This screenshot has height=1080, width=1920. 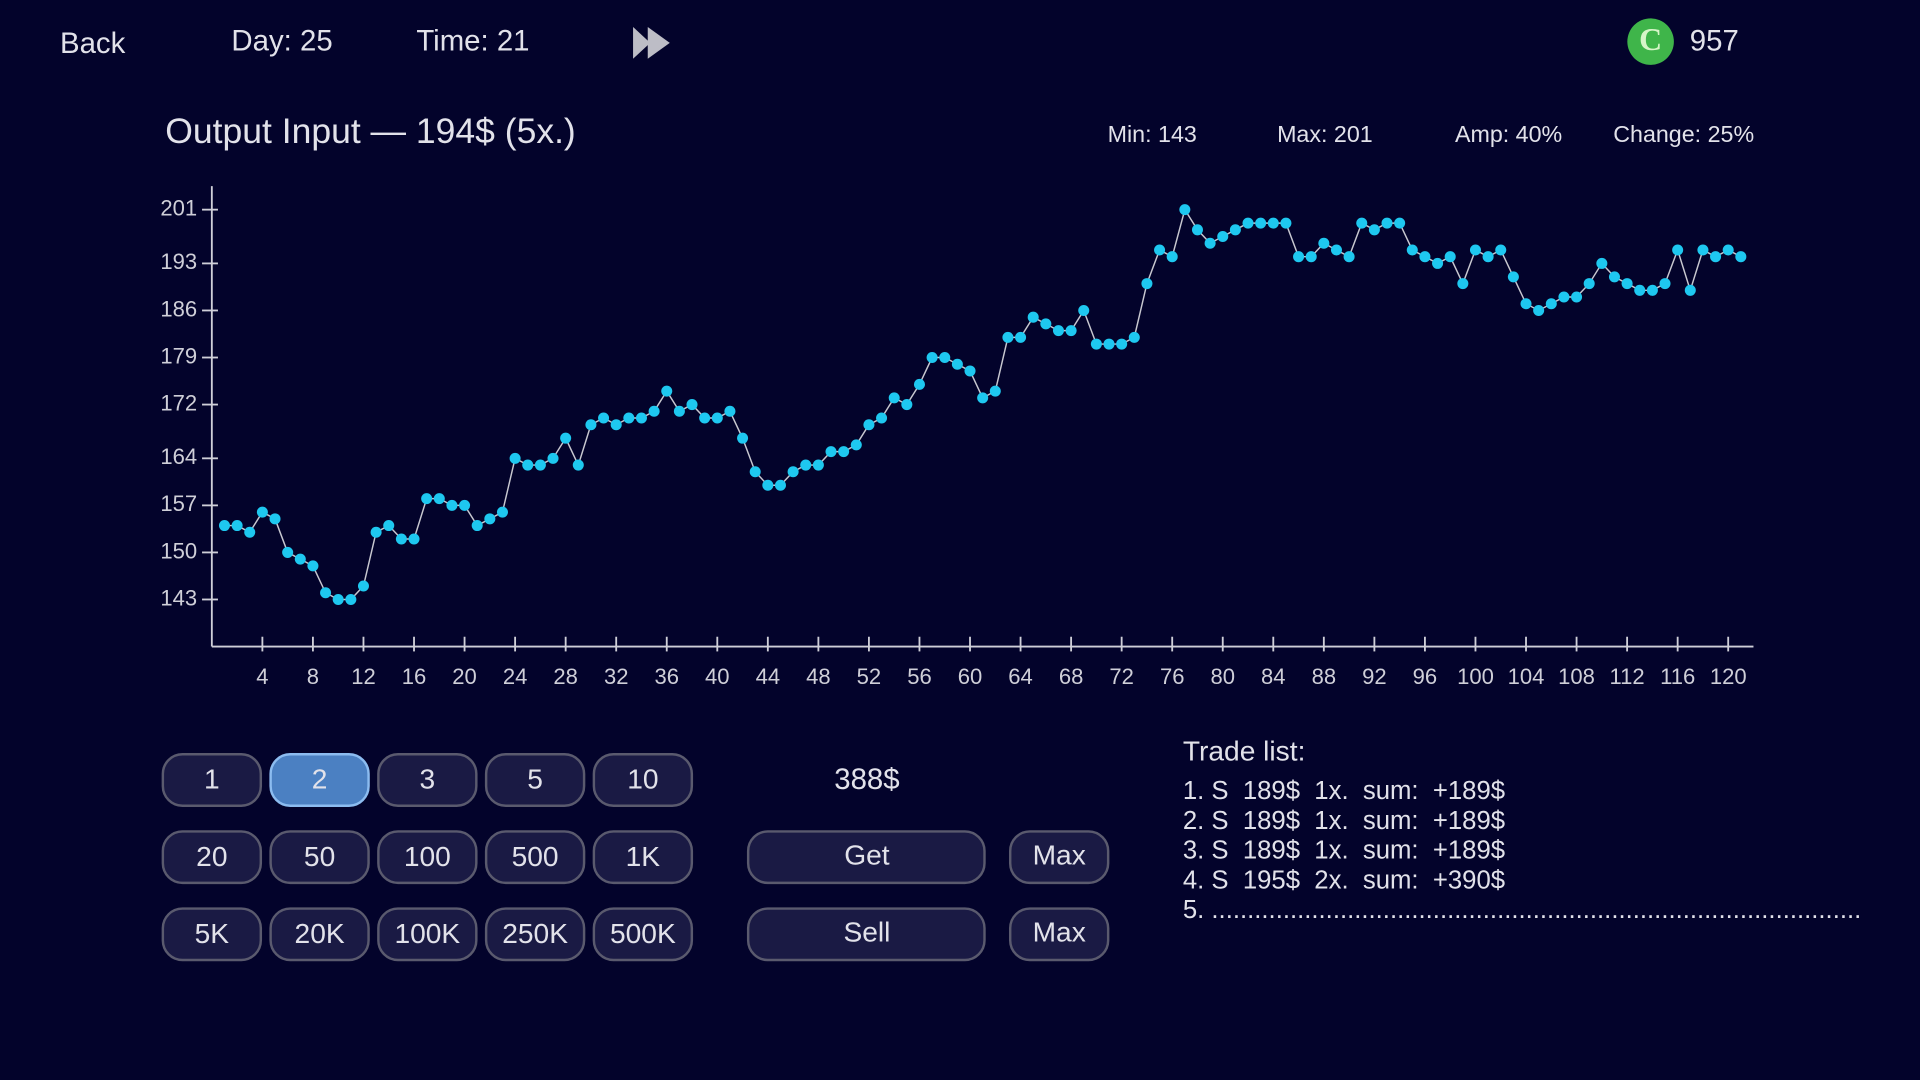 I want to click on x-tick-label: 36, so click(x=666, y=676).